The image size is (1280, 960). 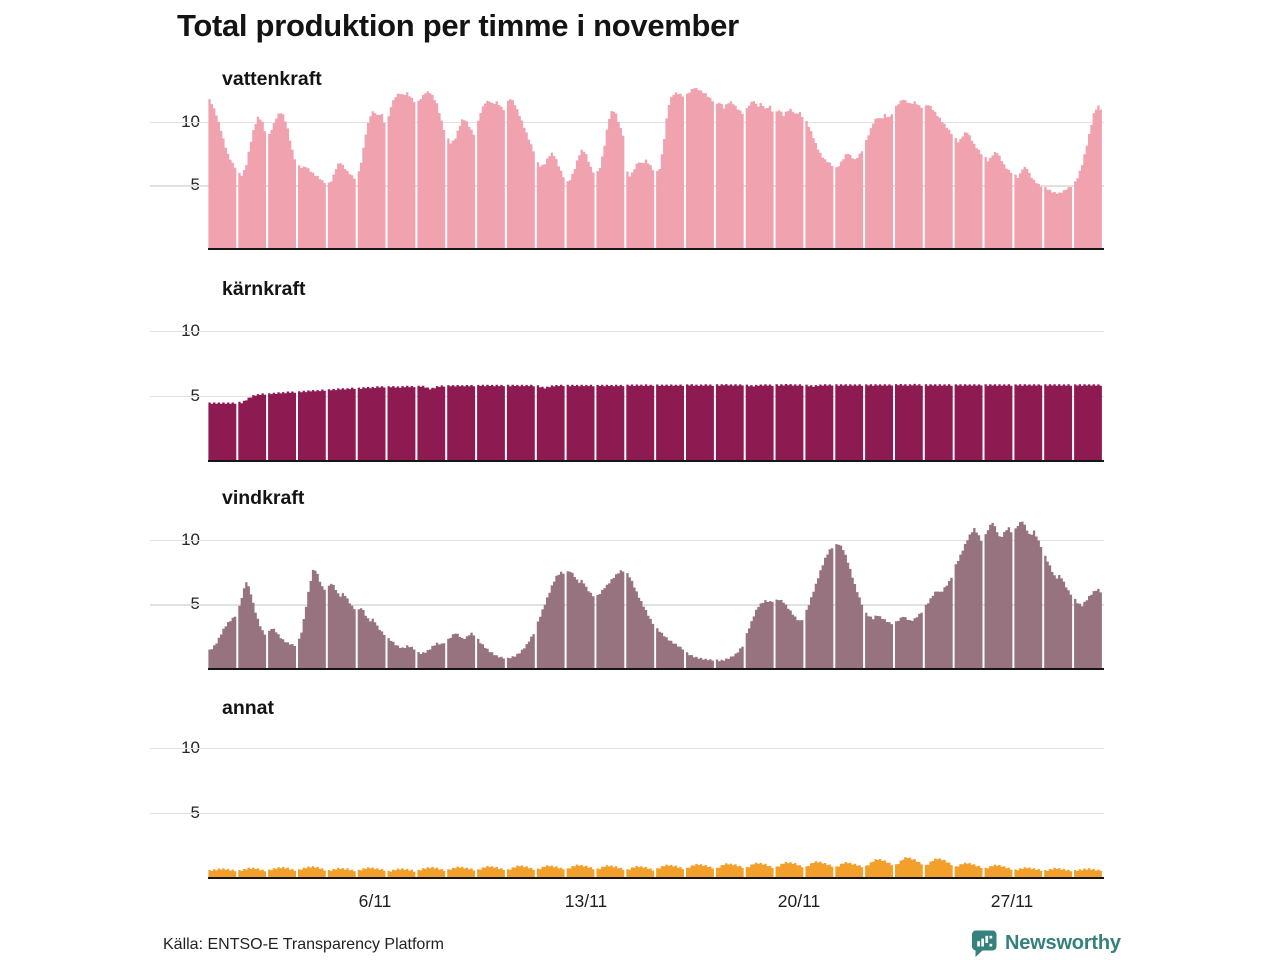 I want to click on ytick-label: 5, so click(x=177, y=185).